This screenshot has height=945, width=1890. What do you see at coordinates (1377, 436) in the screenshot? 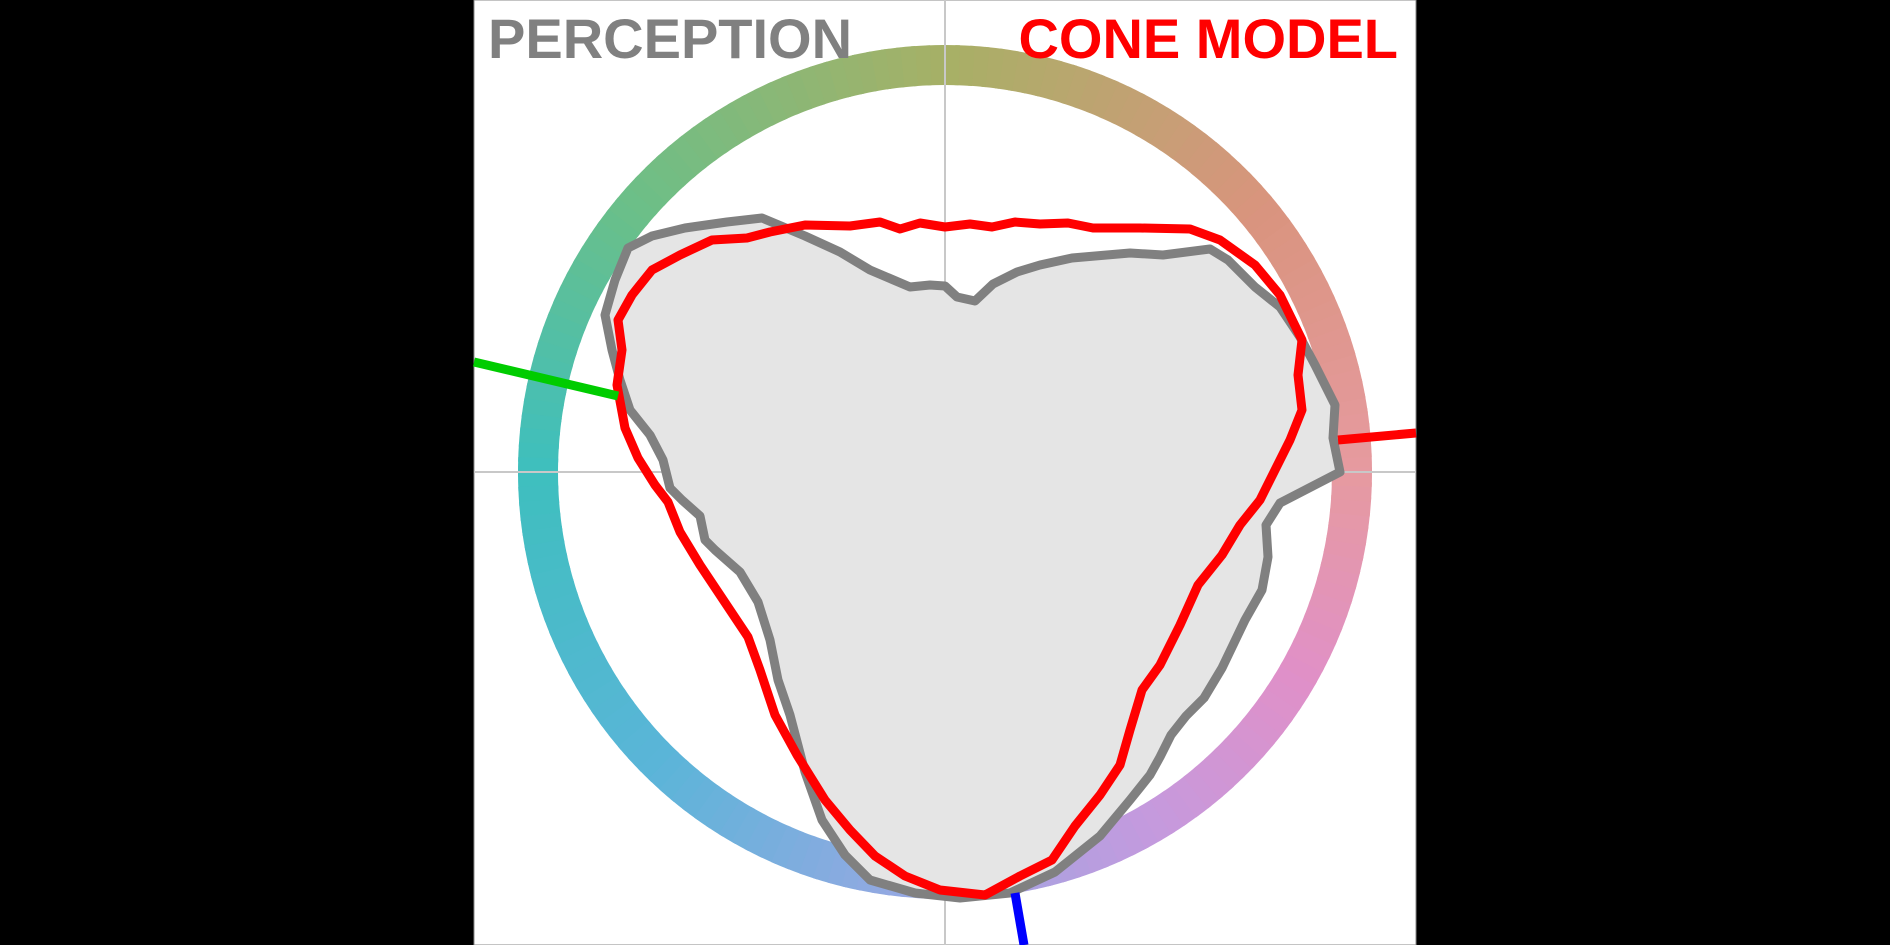
I see `l-cone-axis` at bounding box center [1377, 436].